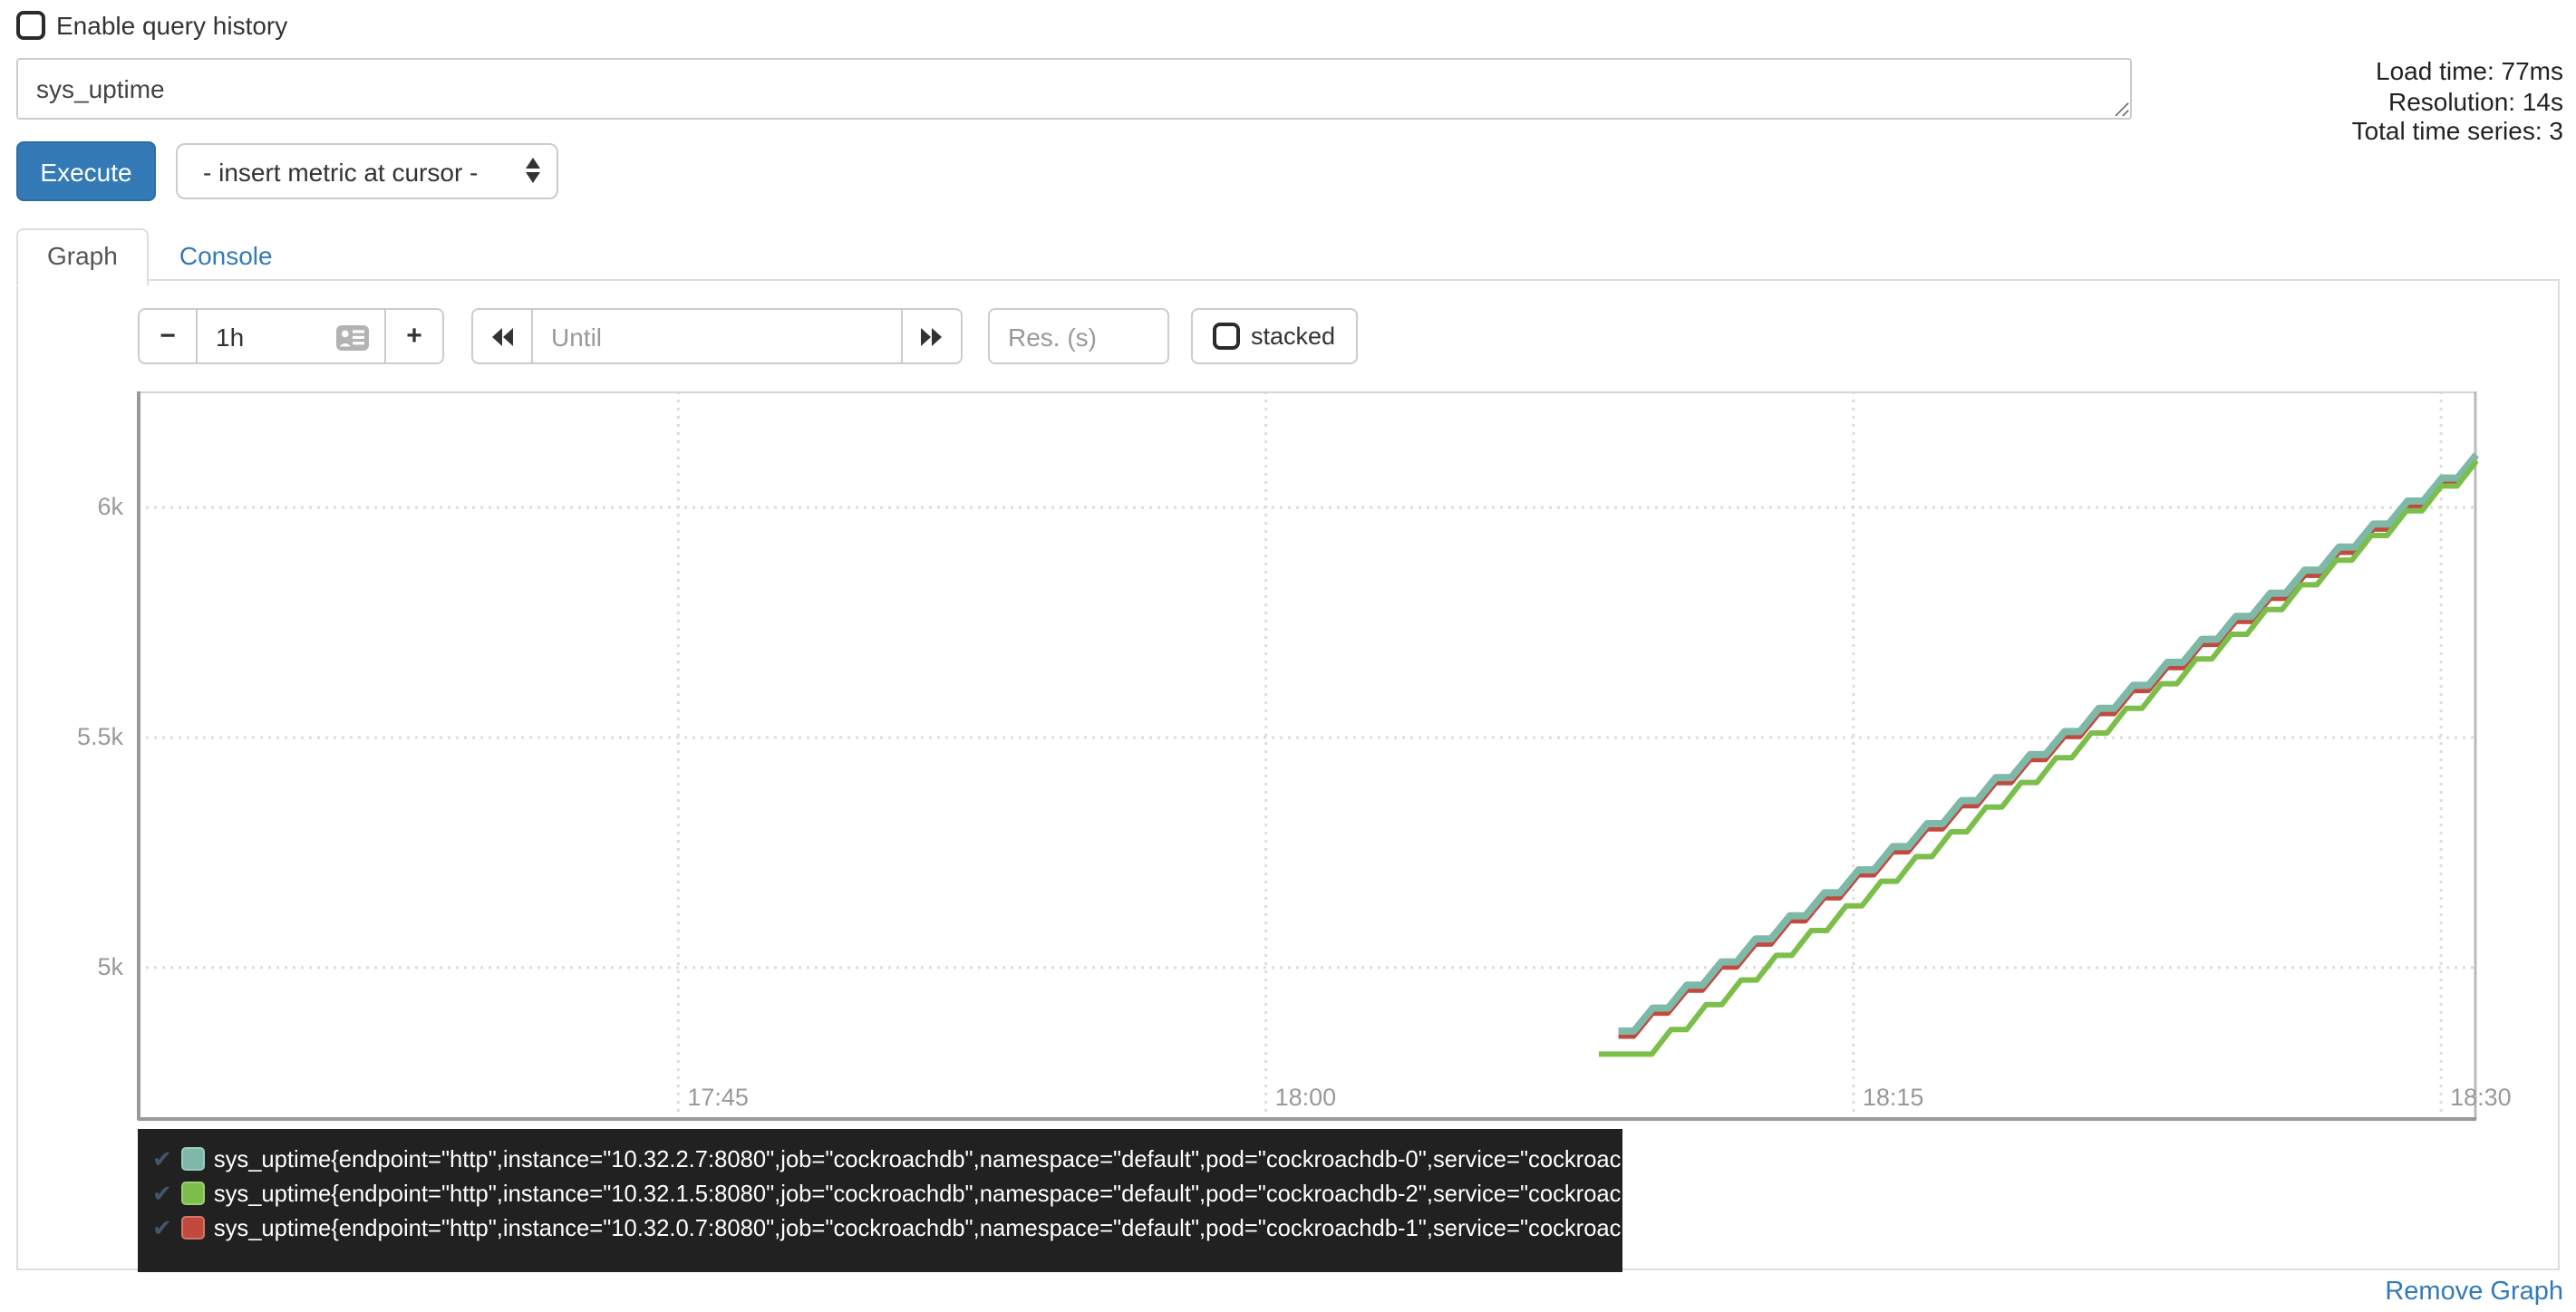 The height and width of the screenshot is (1312, 2576). What do you see at coordinates (2481, 1097) in the screenshot?
I see `svg-text: 18:30` at bounding box center [2481, 1097].